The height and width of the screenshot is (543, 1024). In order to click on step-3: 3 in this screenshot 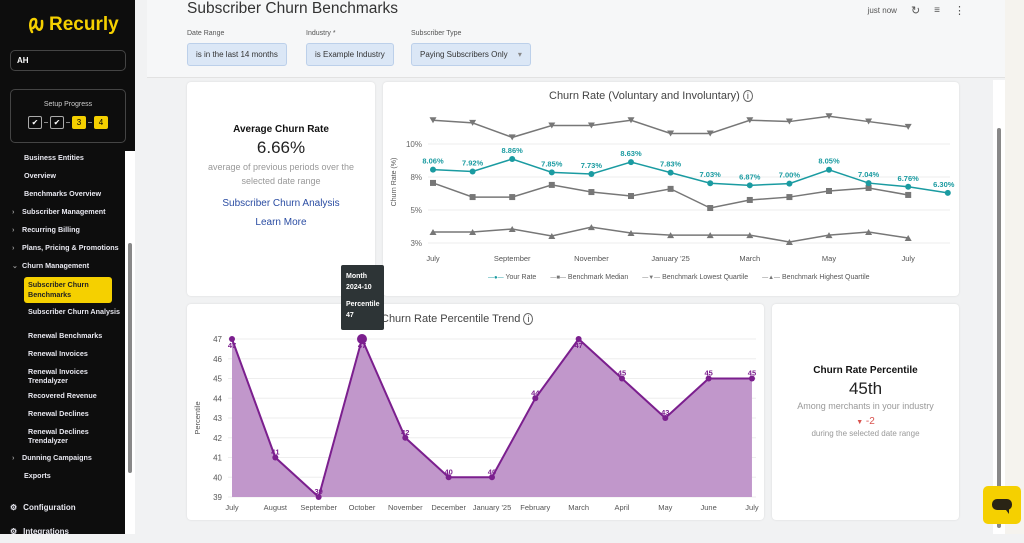, I will do `click(79, 122)`.